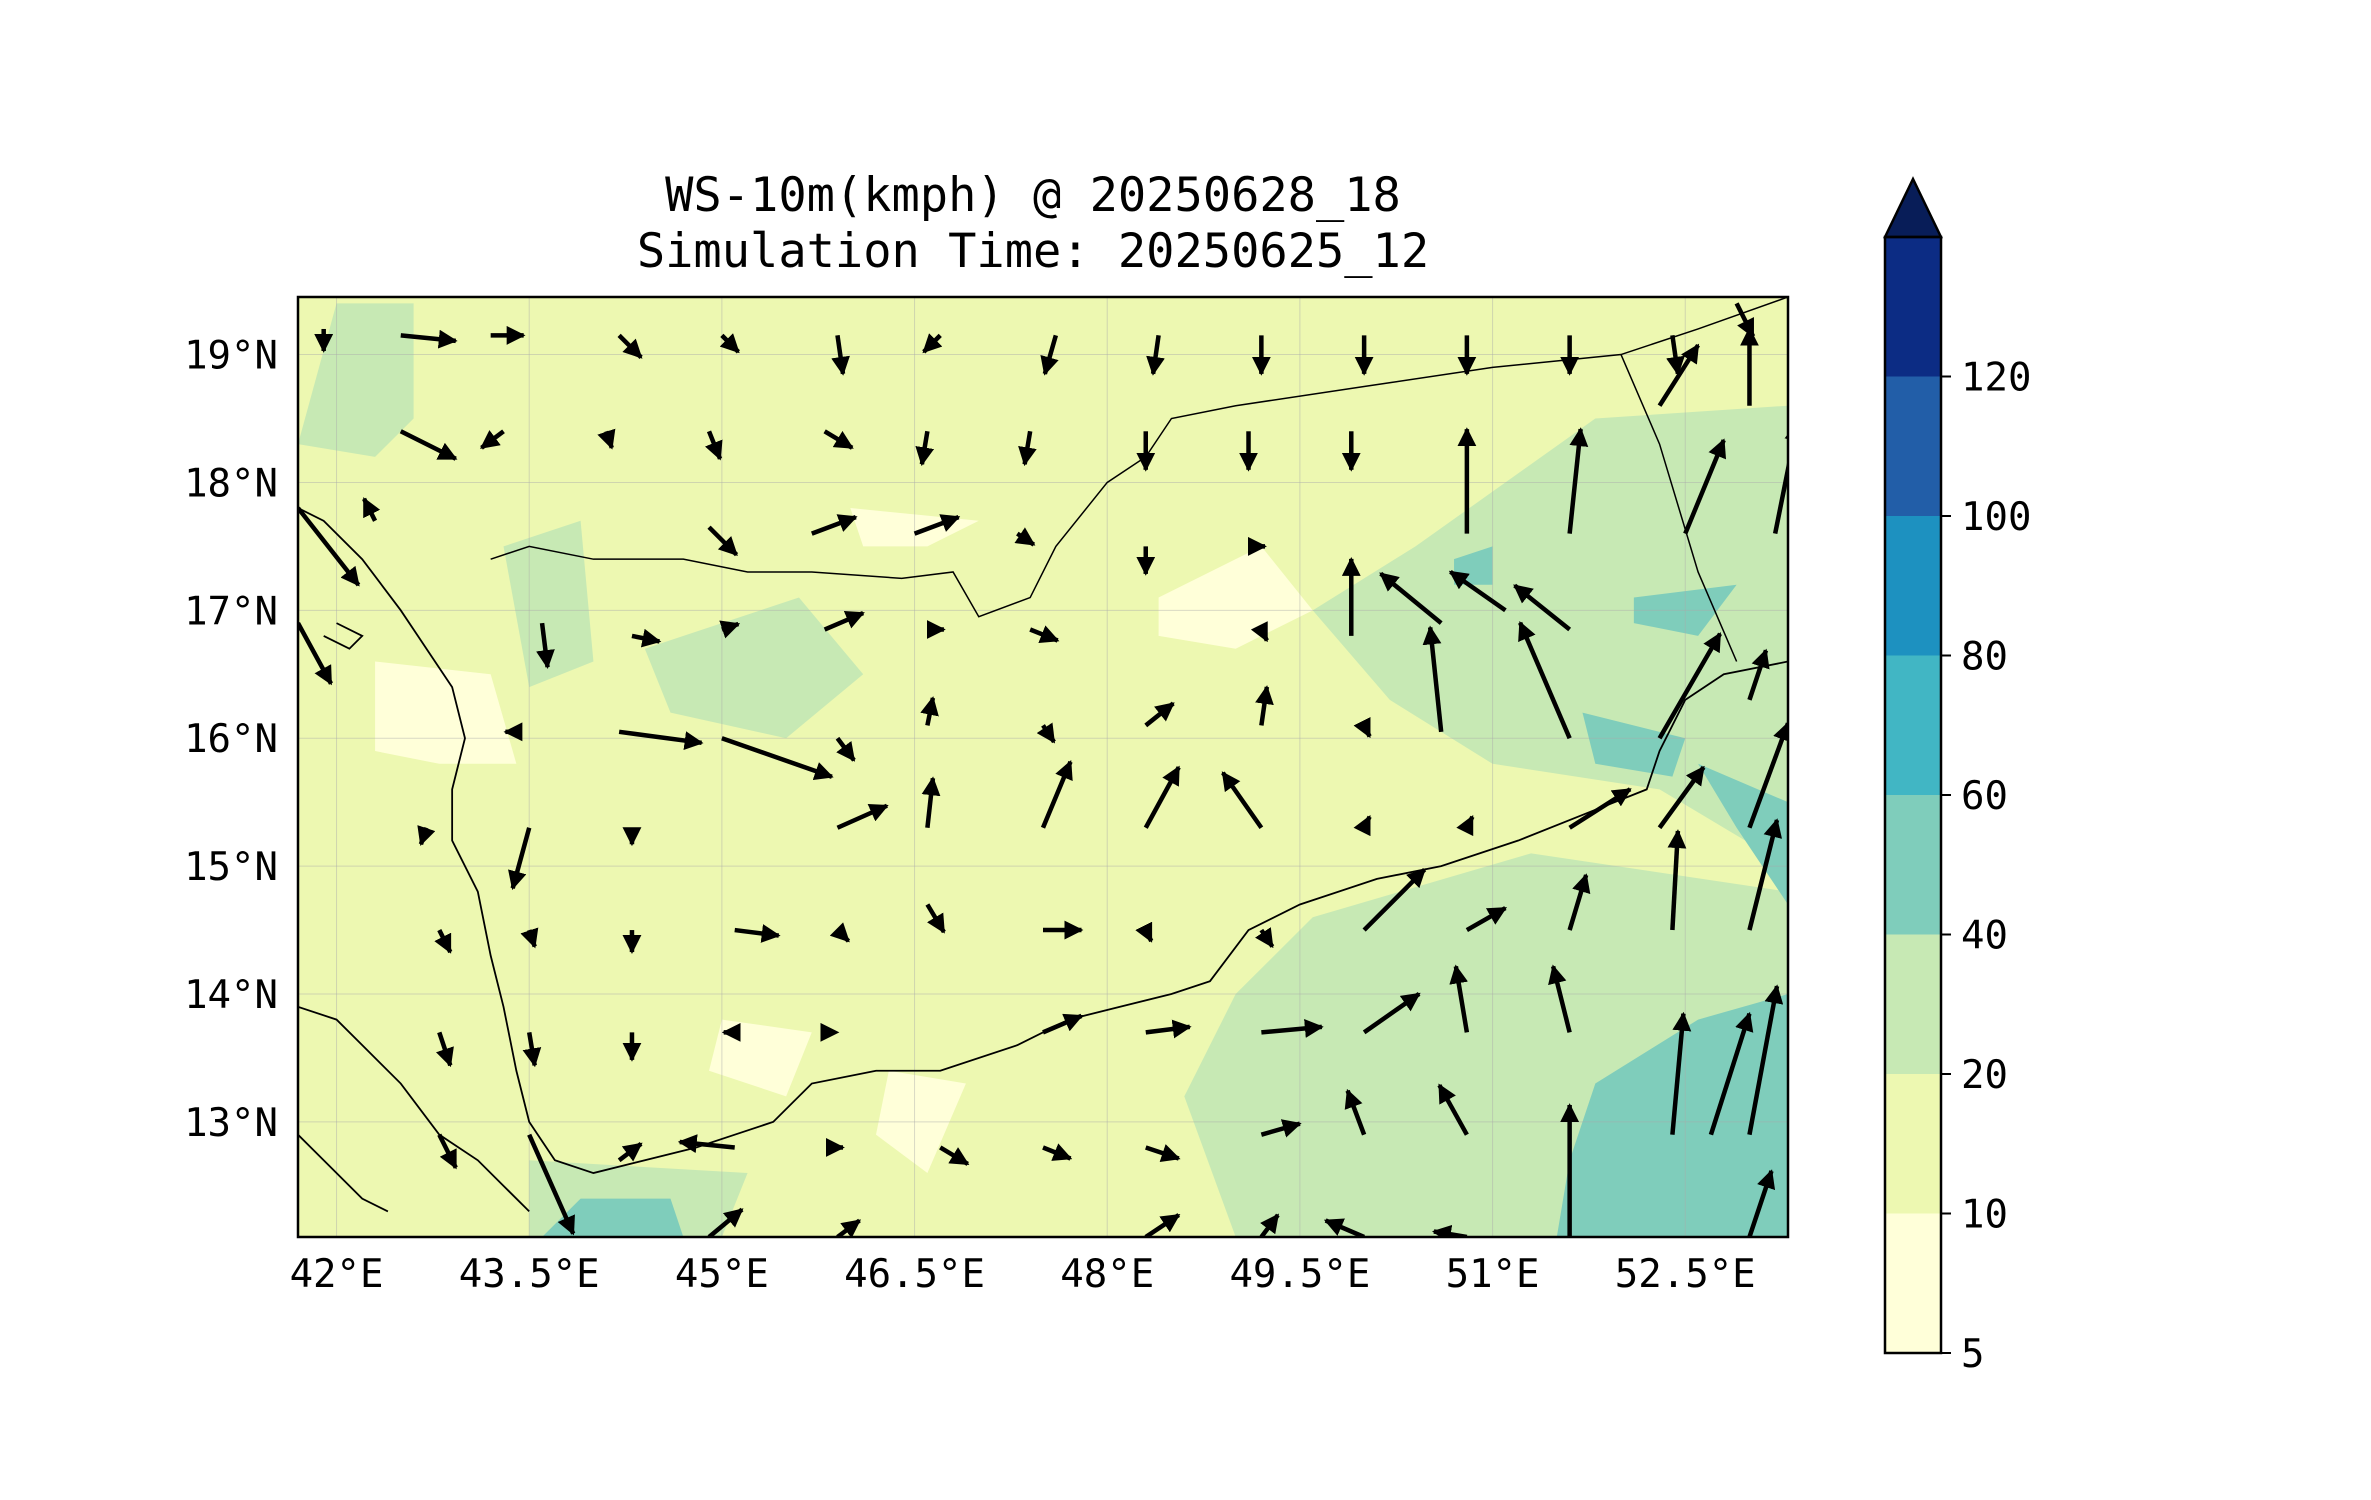 The width and height of the screenshot is (2371, 1500). I want to click on lat-tick-label: 13°N, so click(231, 1123).